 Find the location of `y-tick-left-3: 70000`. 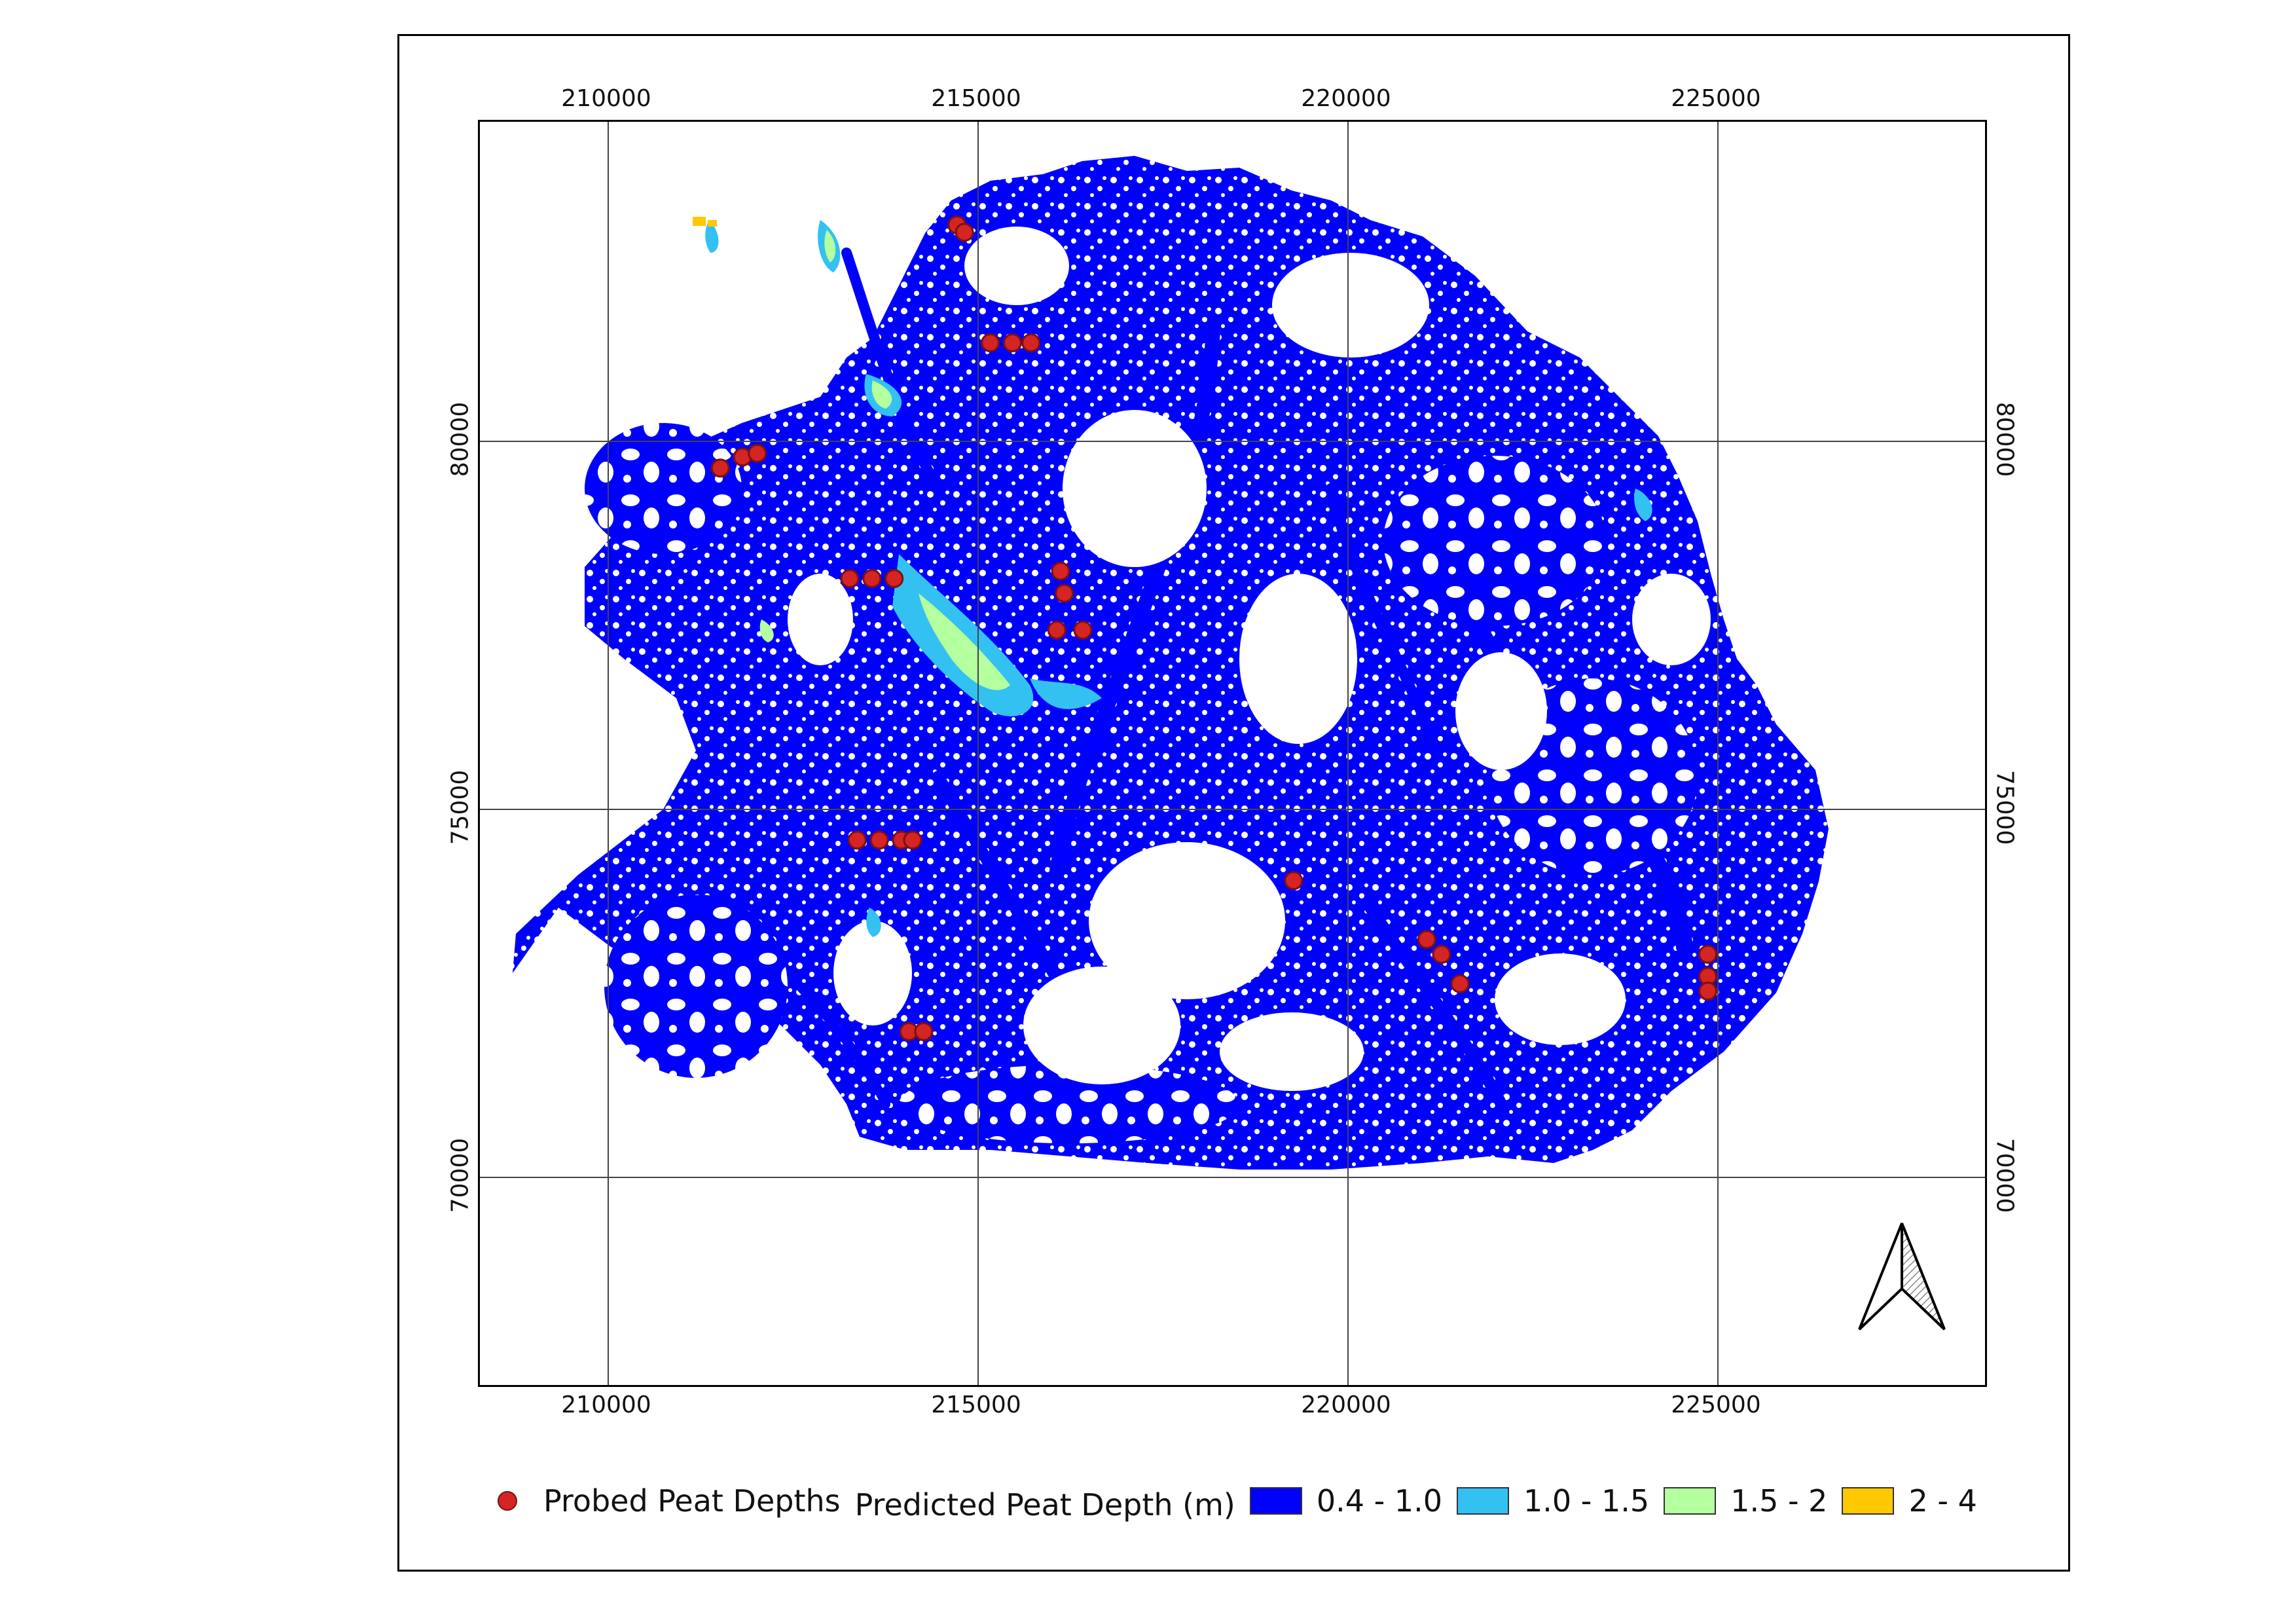

y-tick-left-3: 70000 is located at coordinates (460, 1175).